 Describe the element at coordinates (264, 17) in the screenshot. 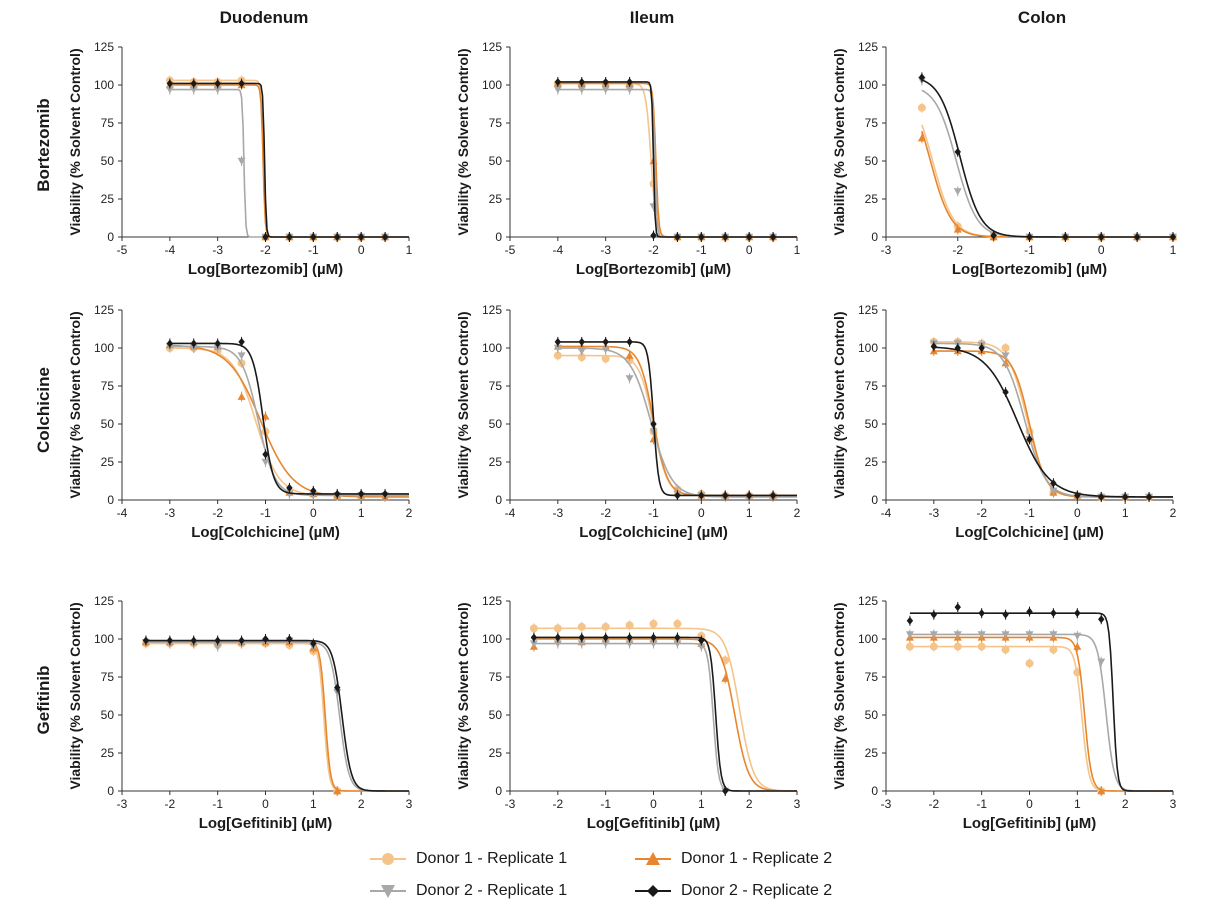

I see `column-title-duodenum: Duodenum` at that location.